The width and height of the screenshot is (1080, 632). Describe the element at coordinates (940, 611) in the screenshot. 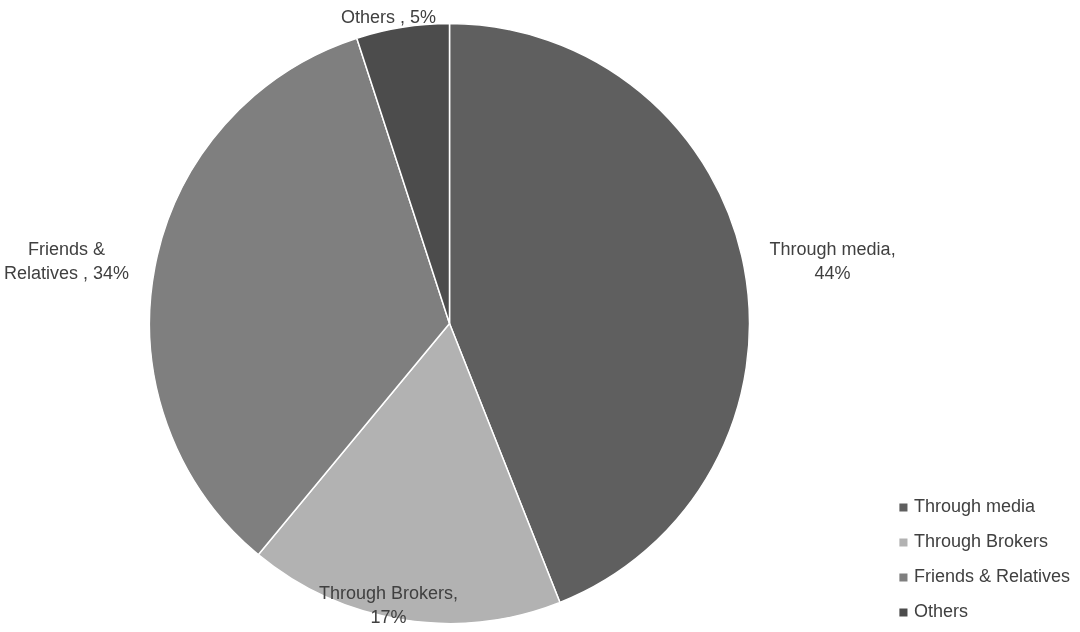

I see `legend-label: Others` at that location.